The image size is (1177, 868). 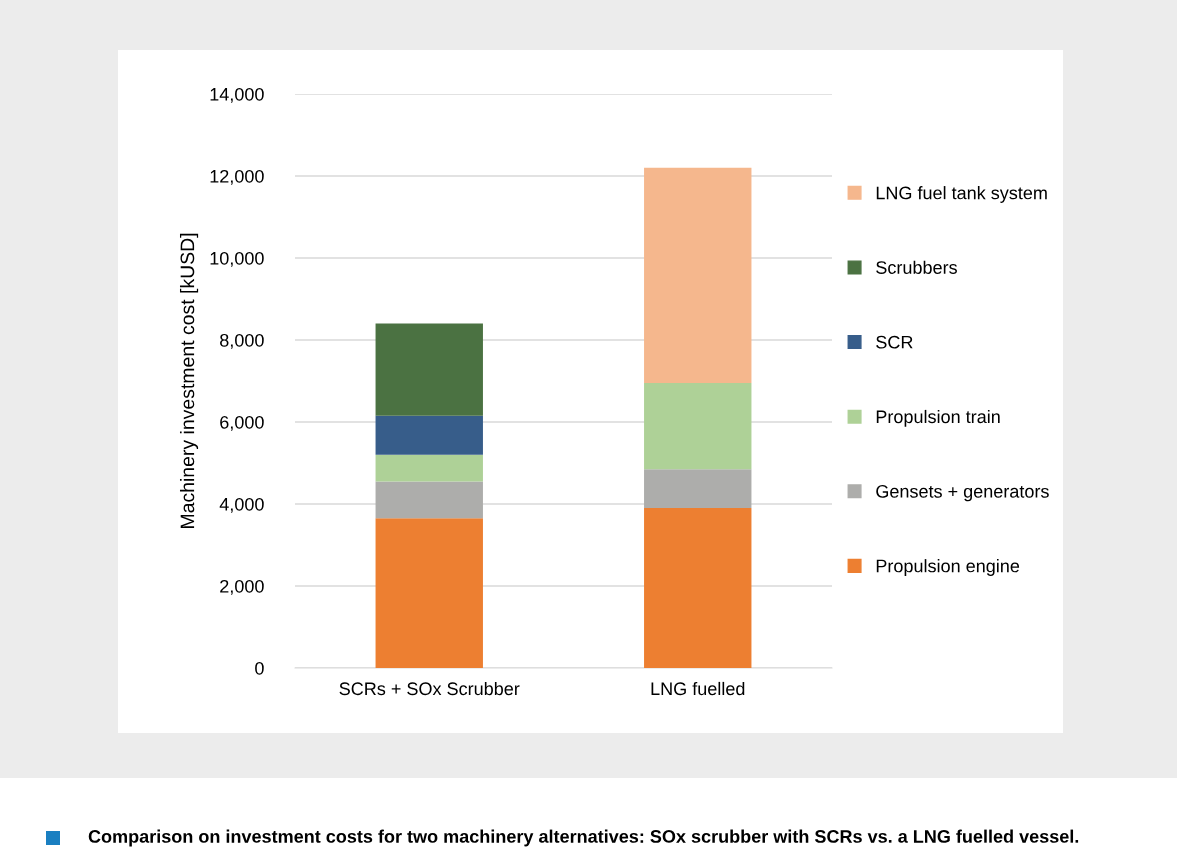 I want to click on y-tick-label: 10,000, so click(x=237, y=259).